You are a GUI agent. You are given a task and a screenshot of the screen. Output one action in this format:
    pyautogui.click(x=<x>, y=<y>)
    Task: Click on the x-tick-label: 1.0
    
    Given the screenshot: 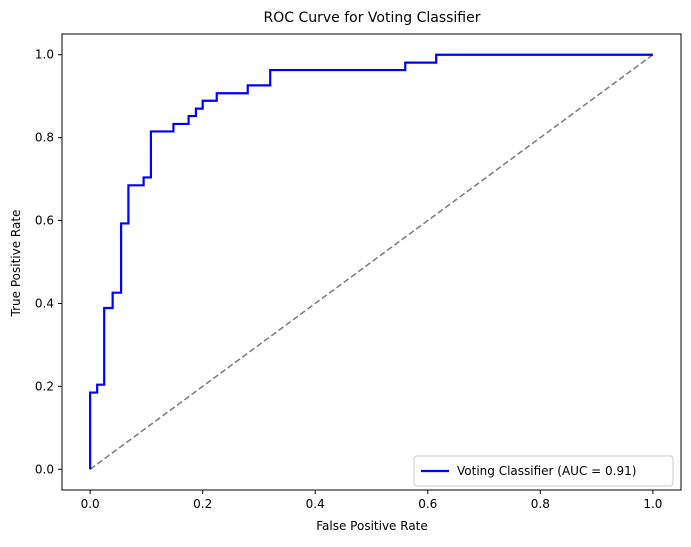 What is the action you would take?
    pyautogui.click(x=652, y=504)
    